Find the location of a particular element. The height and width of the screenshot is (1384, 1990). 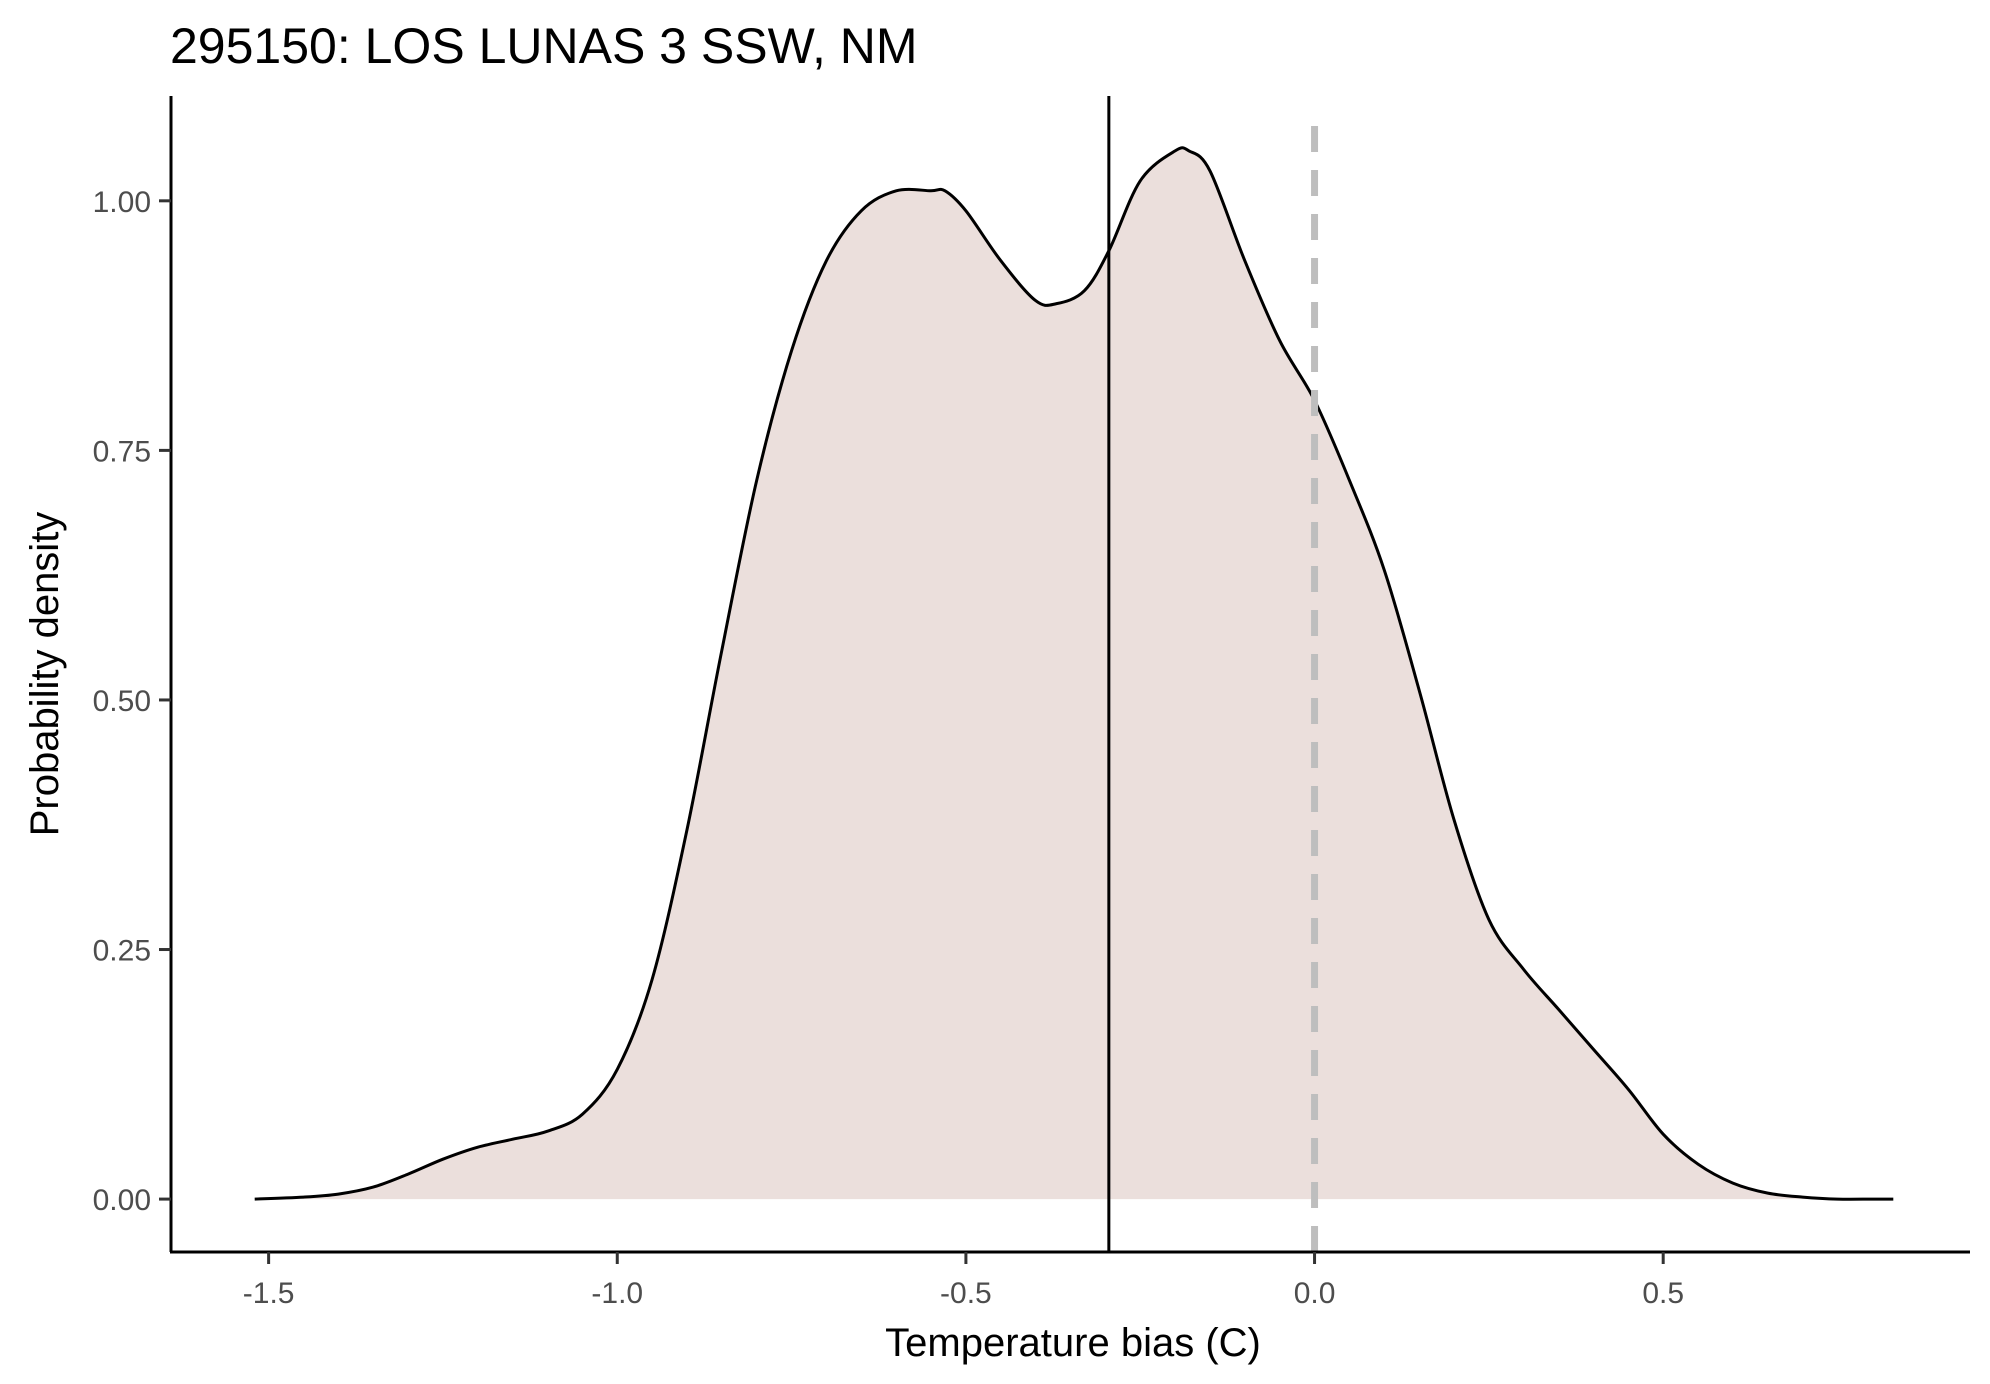

y-tick-label: 0.25 is located at coordinates (122, 951).